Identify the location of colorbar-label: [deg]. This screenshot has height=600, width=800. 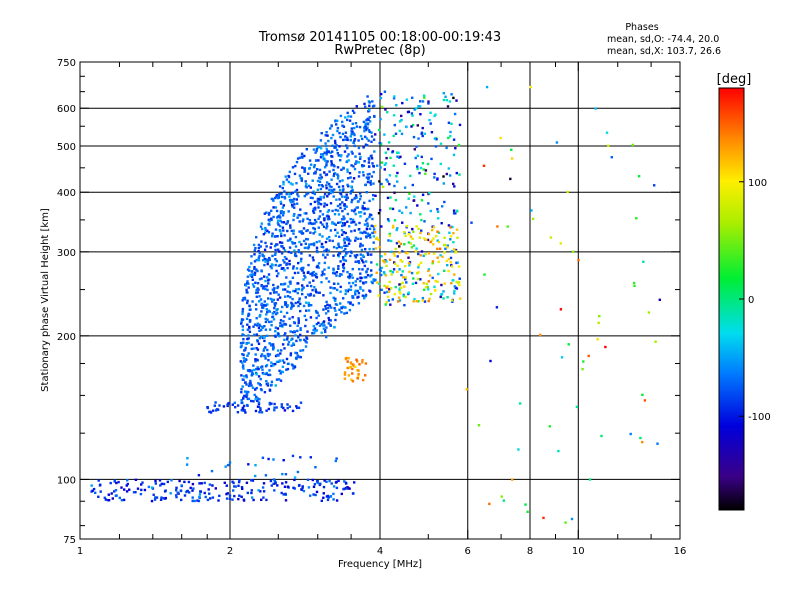
(734, 79).